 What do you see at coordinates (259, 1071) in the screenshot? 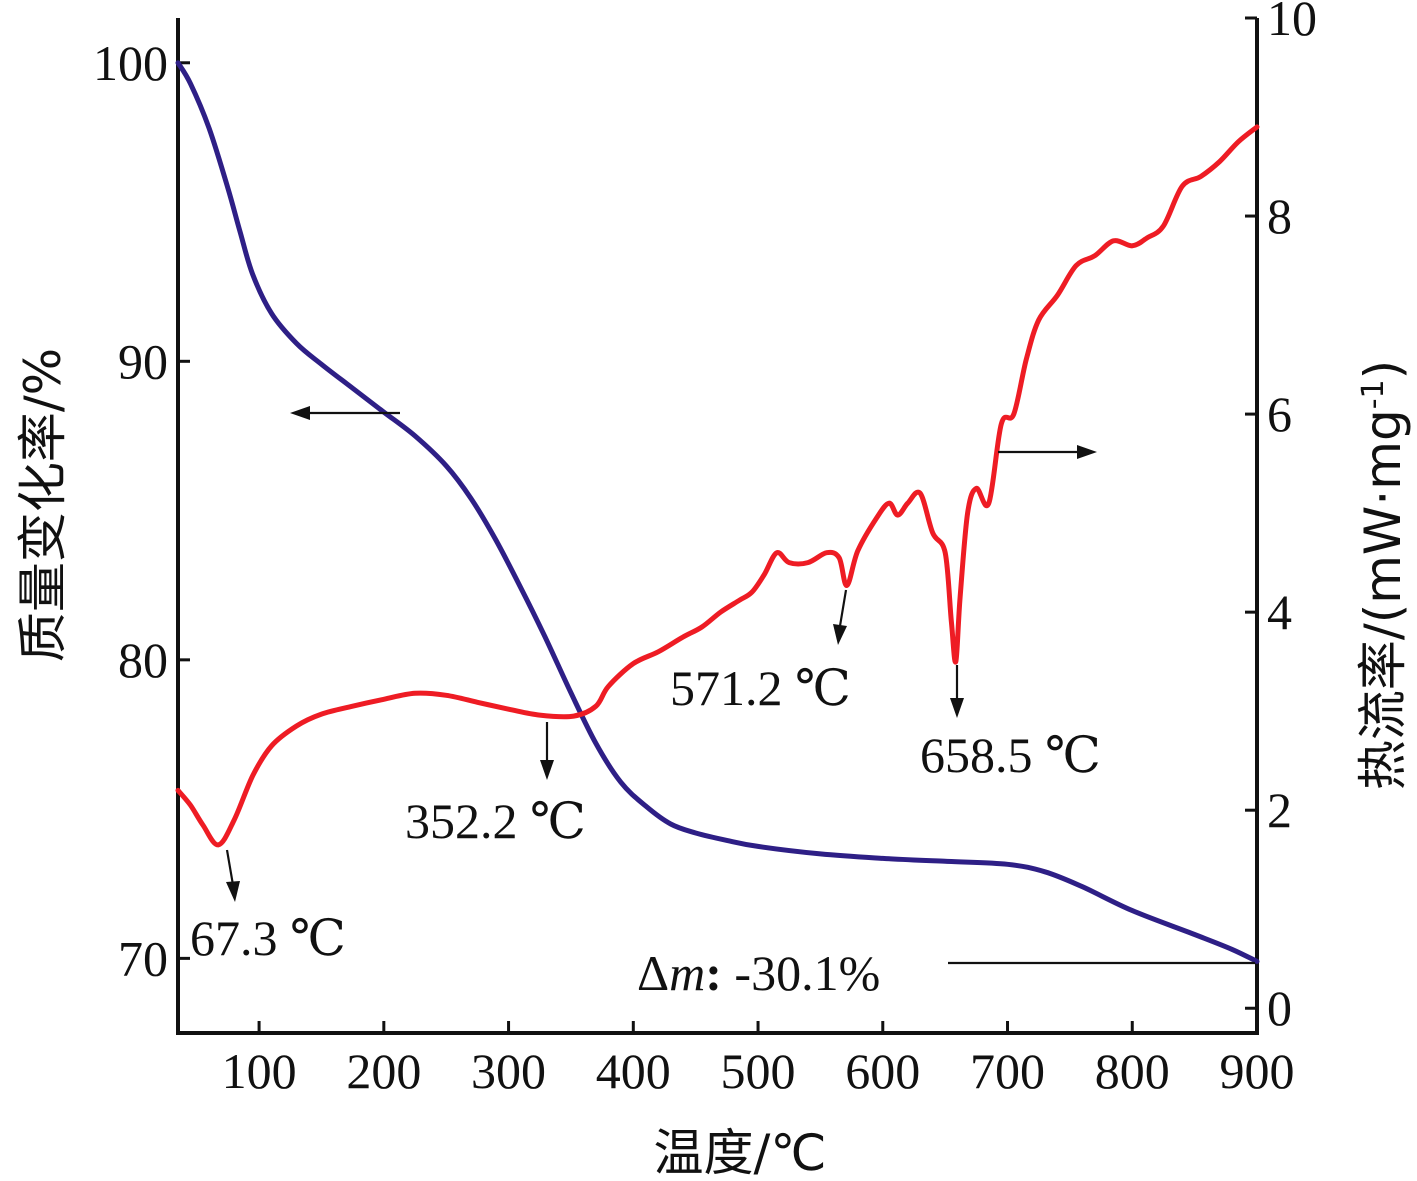
I see `x-tick-label-100: 100` at bounding box center [259, 1071].